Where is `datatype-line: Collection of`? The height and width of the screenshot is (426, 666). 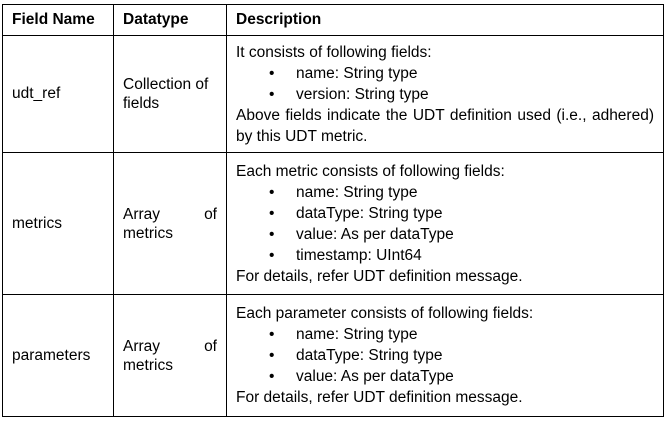
datatype-line: Collection of is located at coordinates (170, 84).